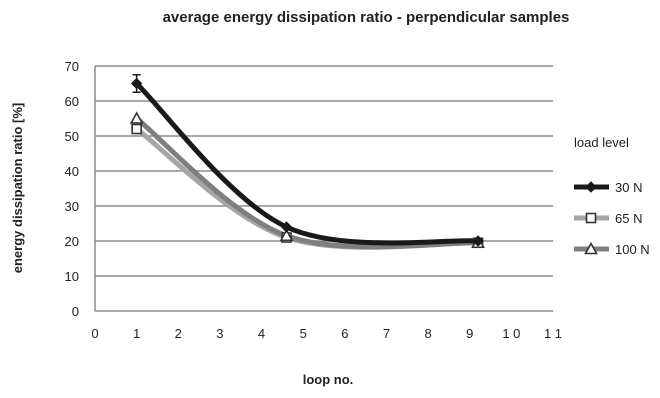  I want to click on y-tick-label: 40, so click(72, 171).